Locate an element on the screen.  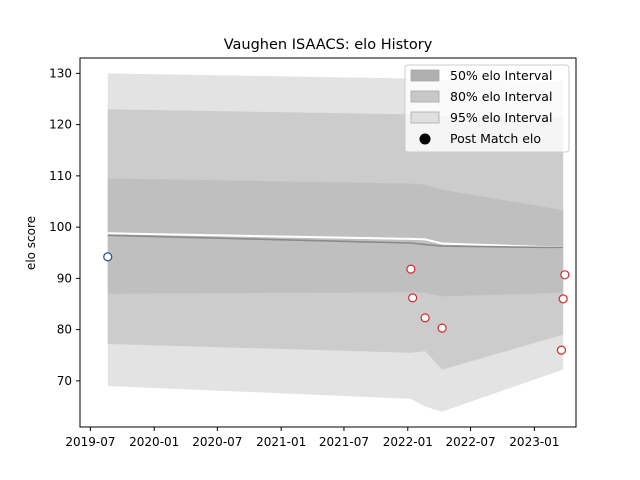
y-axis: 70 80 90 100 110 120 130 is located at coordinates (64, 227).